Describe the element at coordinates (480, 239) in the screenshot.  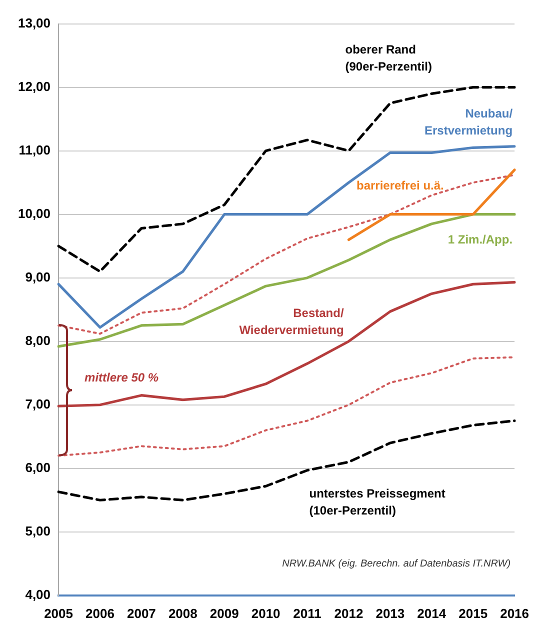
I see `series-label: 1 Zim./App.` at that location.